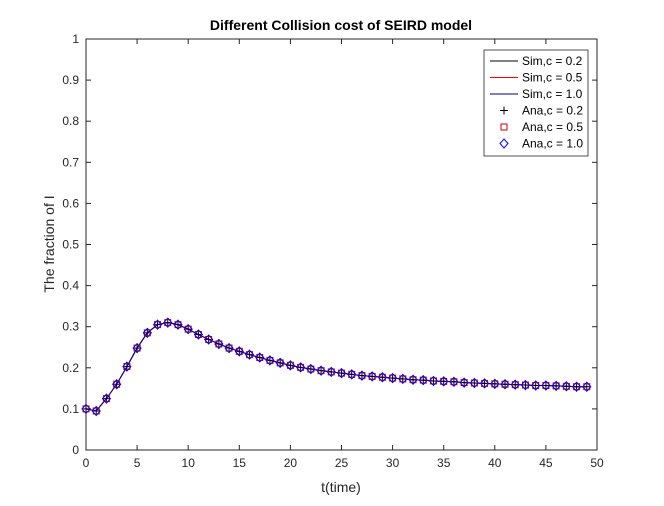 Image resolution: width=664 pixels, height=506 pixels. What do you see at coordinates (341, 487) in the screenshot?
I see `x-axis-label: t(time)` at bounding box center [341, 487].